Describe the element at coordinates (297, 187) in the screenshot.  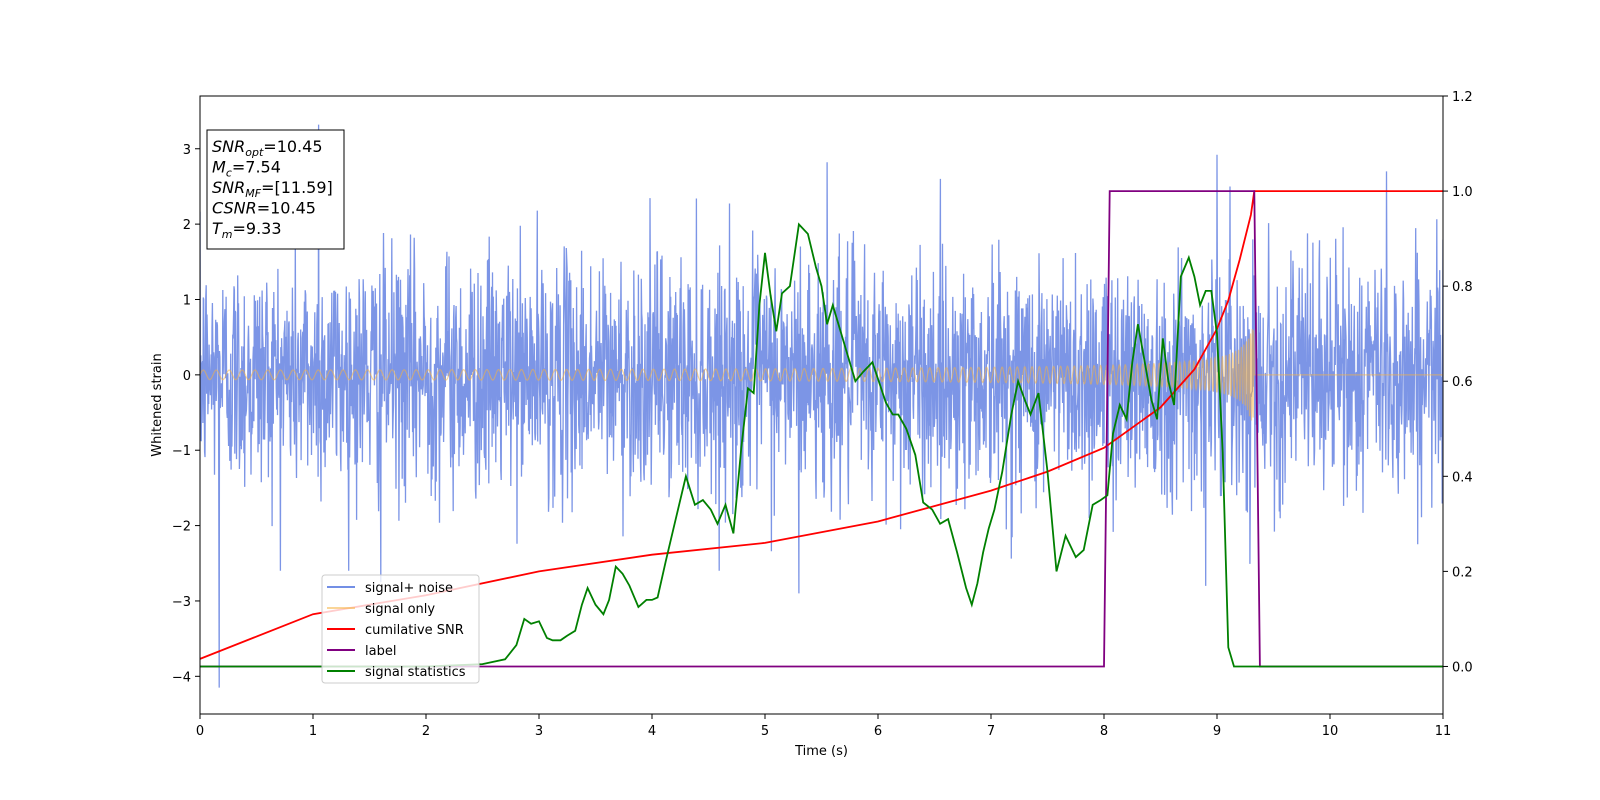
I see `info-value: =[11.59]` at that location.